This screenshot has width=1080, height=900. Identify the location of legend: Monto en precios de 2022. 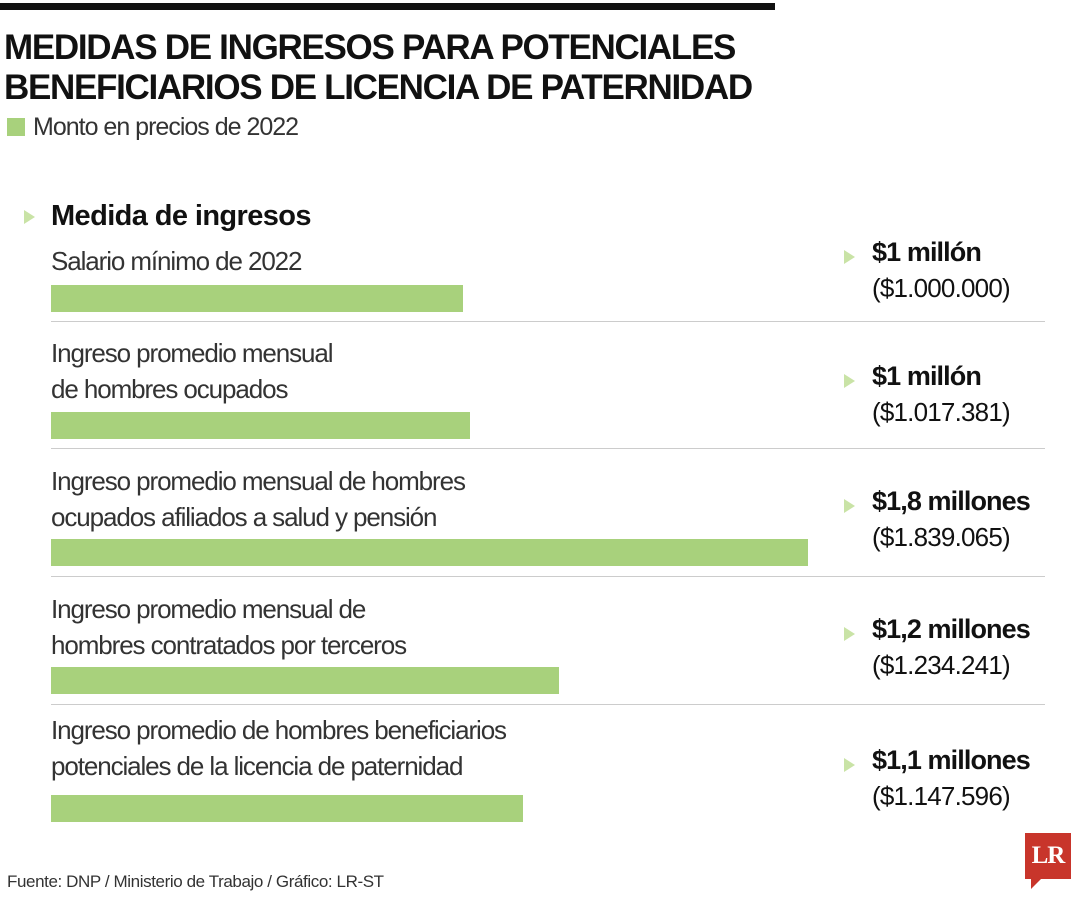
(153, 127).